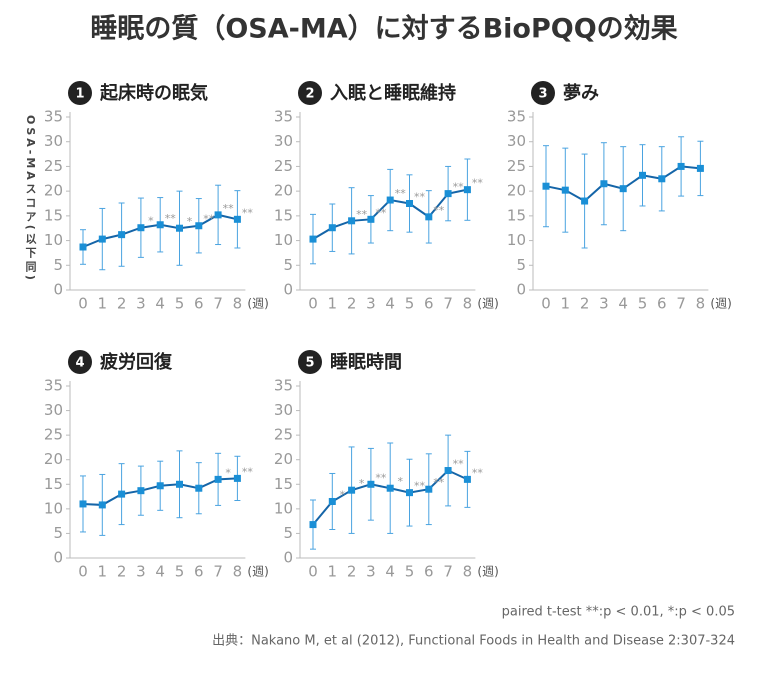 This screenshot has width=768, height=679. I want to click on panel-number: 1, so click(79, 94).